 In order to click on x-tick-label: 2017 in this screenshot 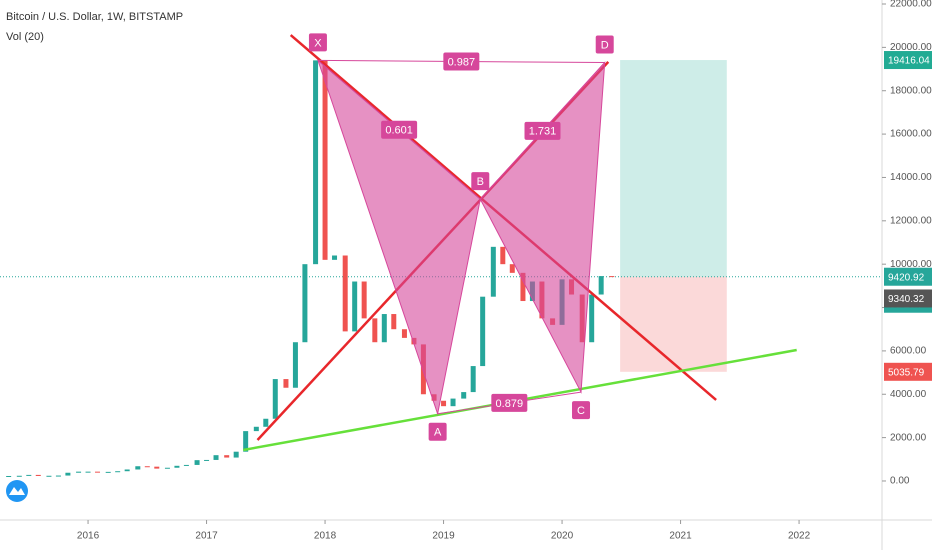, I will do `click(206, 536)`.